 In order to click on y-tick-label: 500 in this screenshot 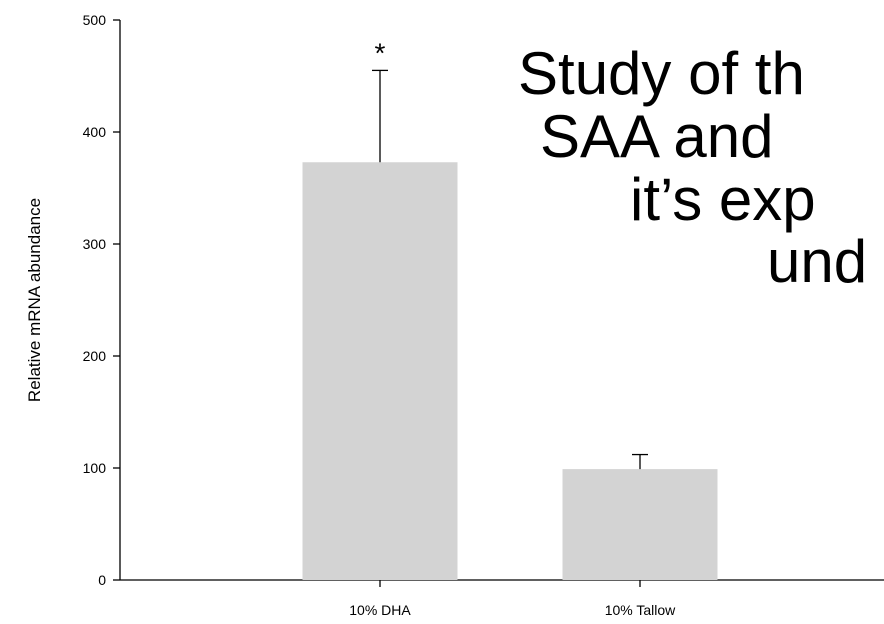, I will do `click(95, 20)`.